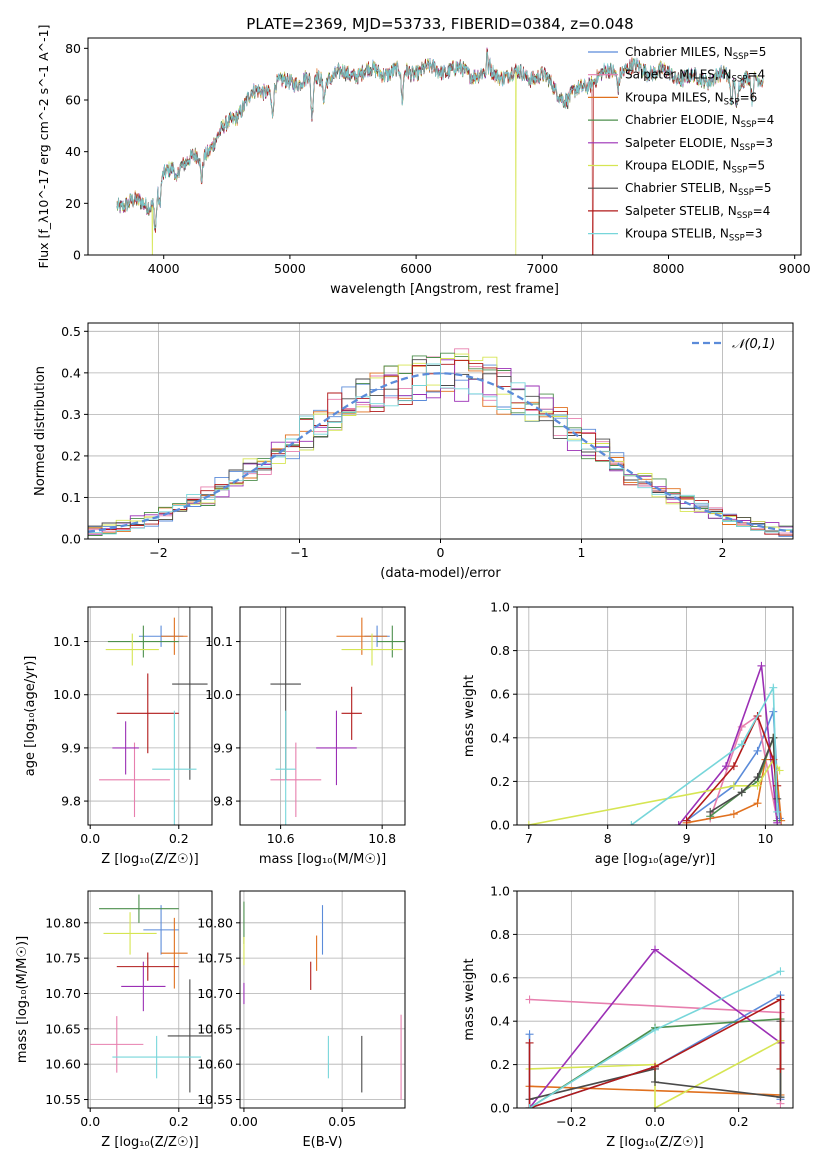 Image resolution: width=819 pixels, height=1170 pixels. Describe the element at coordinates (215, 958) in the screenshot. I see `y-tick-label: 10.75` at that location.